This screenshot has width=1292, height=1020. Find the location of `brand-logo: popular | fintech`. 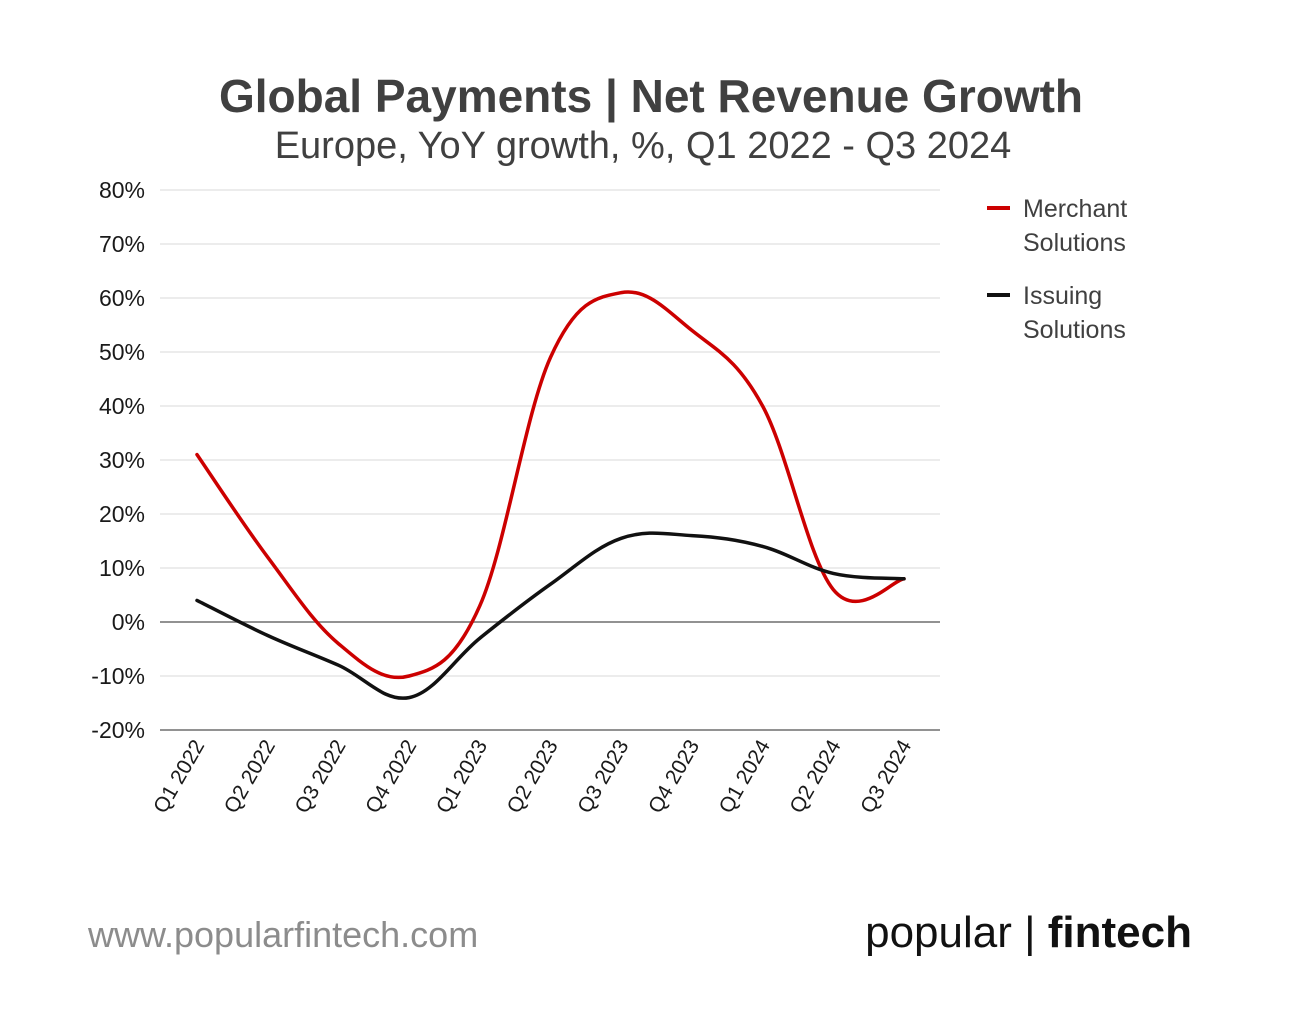

brand-logo: popular | fintech is located at coordinates (1028, 932).